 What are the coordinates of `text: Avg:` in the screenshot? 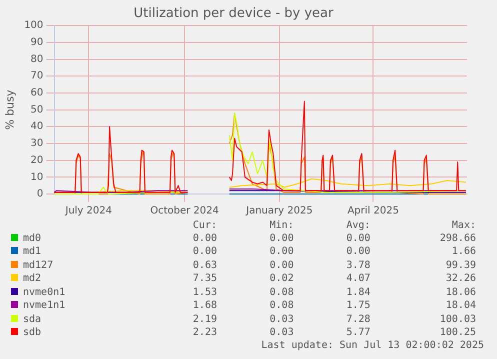 It's located at (358, 226).